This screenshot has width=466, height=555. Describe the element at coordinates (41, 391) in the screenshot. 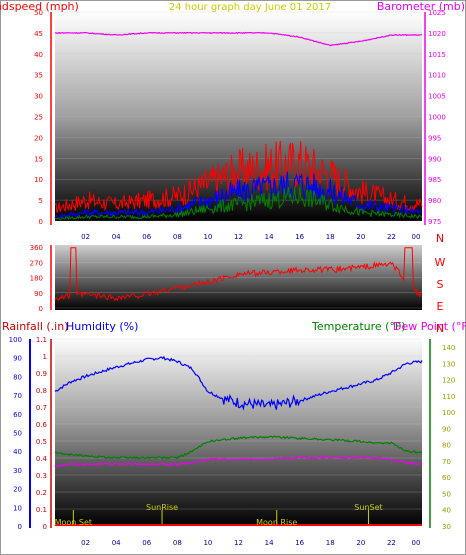

I see `rainfall-tick-label: 0.8` at that location.